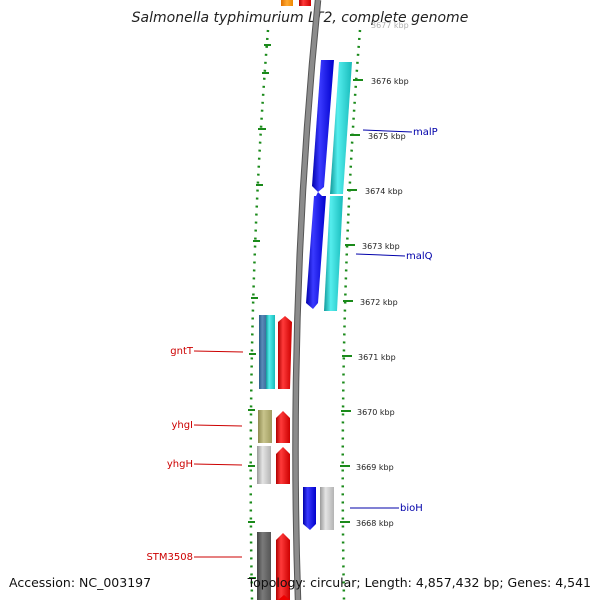  Describe the element at coordinates (375, 467) in the screenshot. I see `tick-label: 3669 kbp` at that location.